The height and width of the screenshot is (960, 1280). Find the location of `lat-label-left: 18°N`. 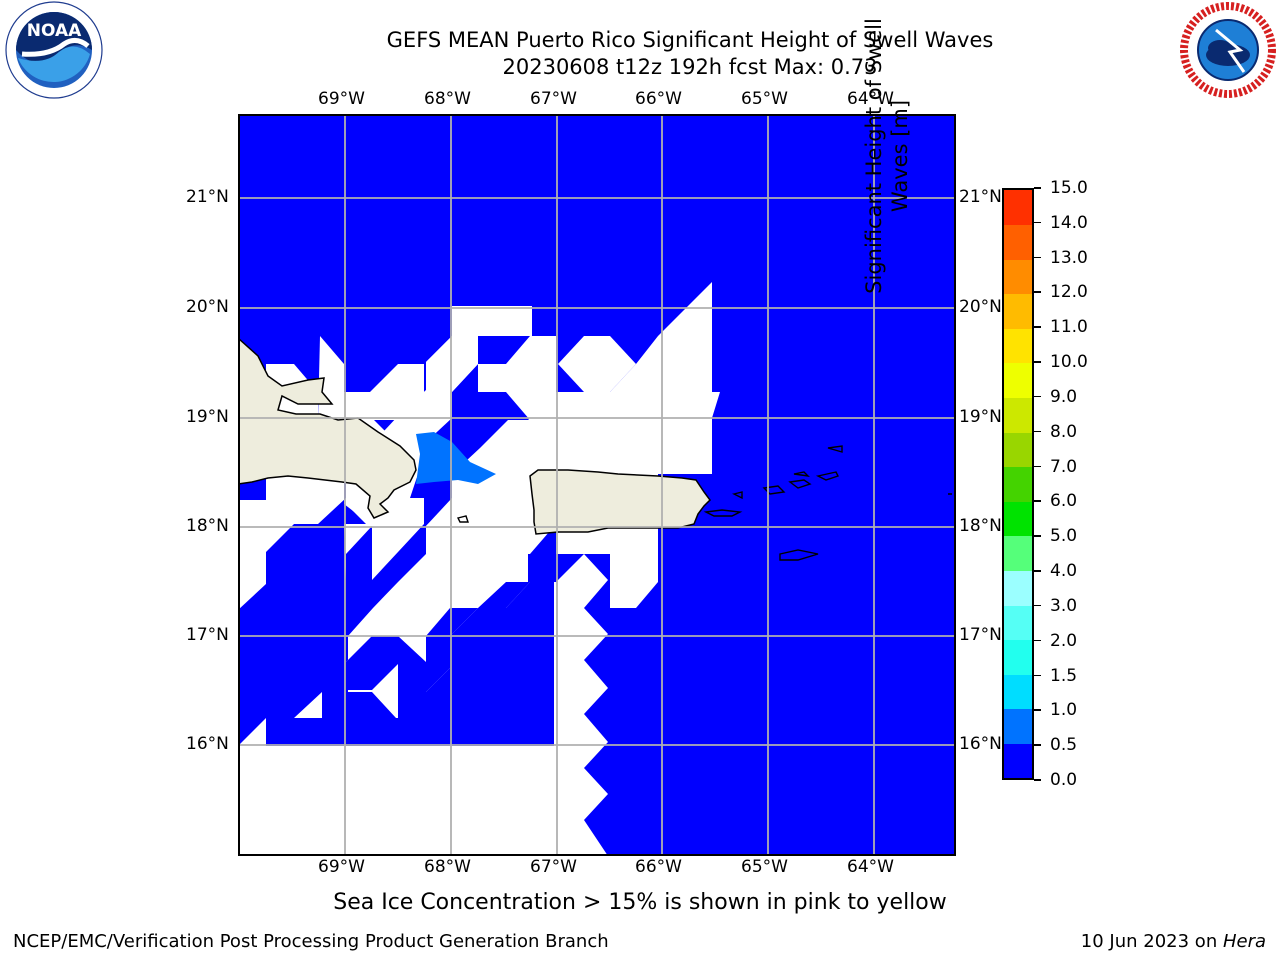

lat-label-left: 18°N is located at coordinates (207, 526).